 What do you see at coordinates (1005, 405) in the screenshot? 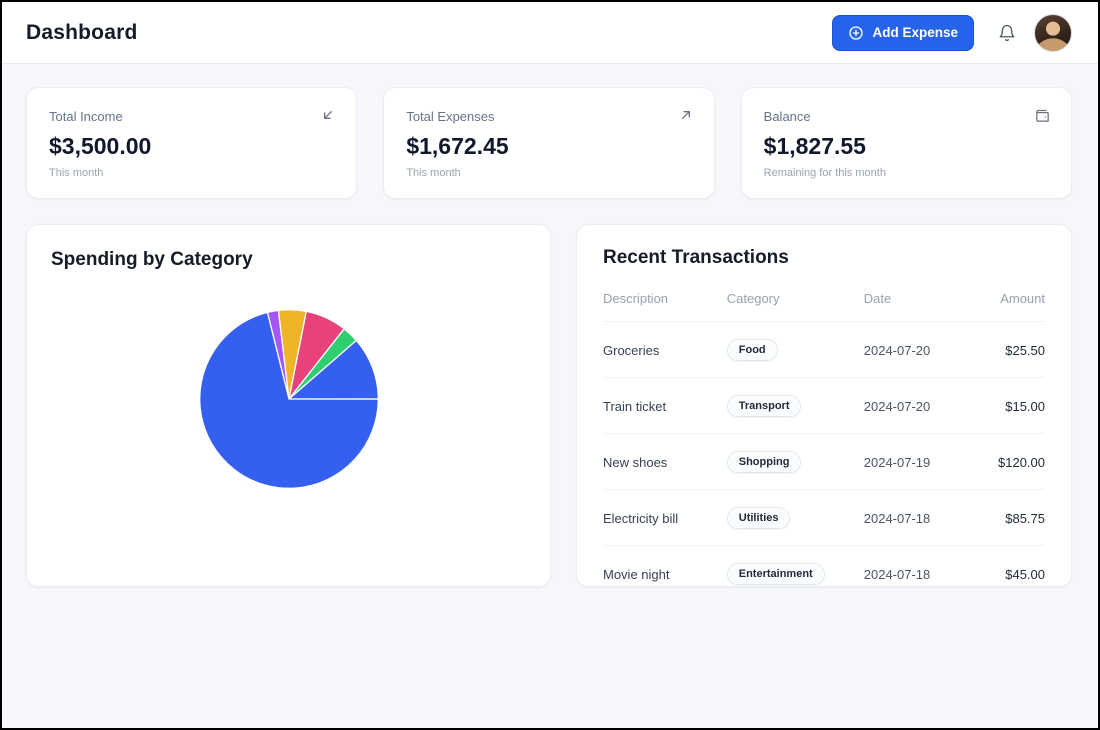
I see `transaction-amount: $15.00` at bounding box center [1005, 405].